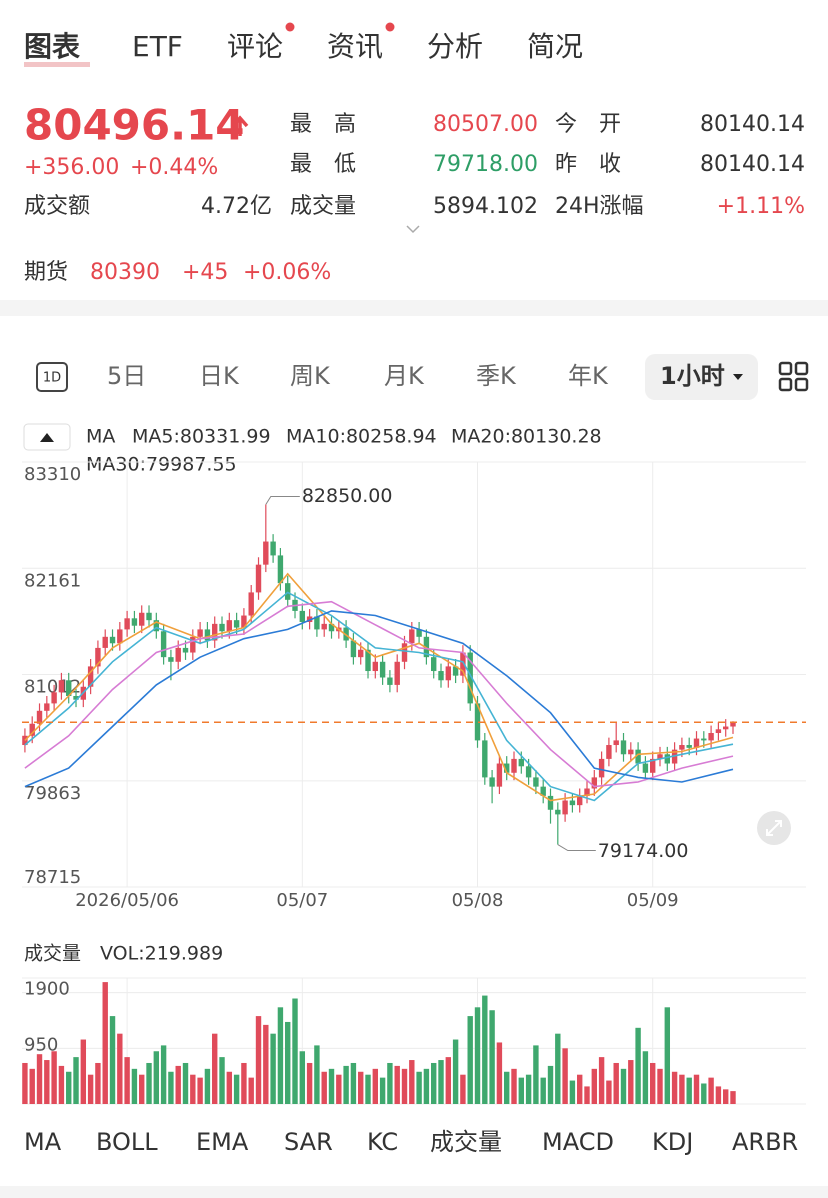 The image size is (828, 1198). What do you see at coordinates (588, 376) in the screenshot?
I see `period-tab: 年K` at bounding box center [588, 376].